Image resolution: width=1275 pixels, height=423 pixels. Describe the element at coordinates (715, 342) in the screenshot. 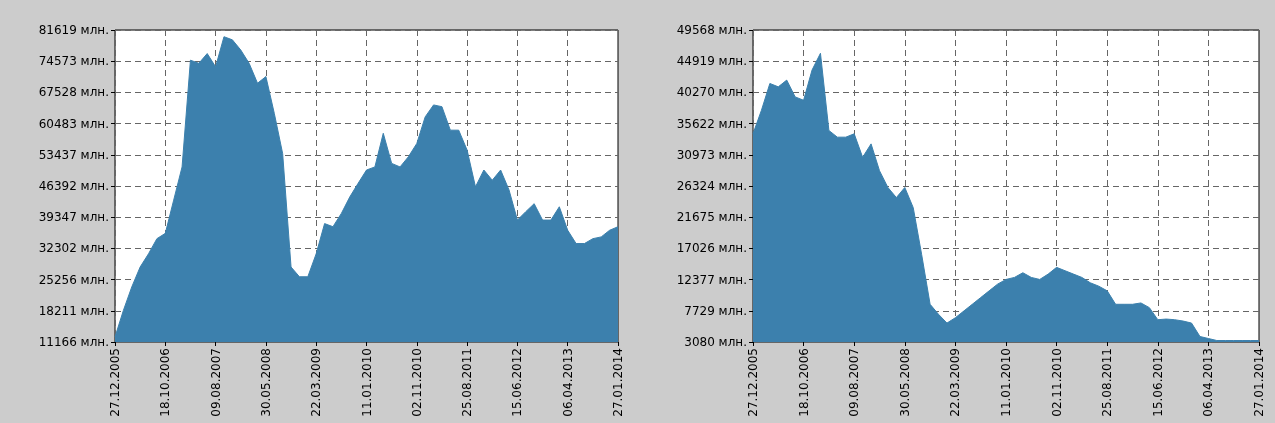

I see `y-tick-label: 3080 млн.` at that location.